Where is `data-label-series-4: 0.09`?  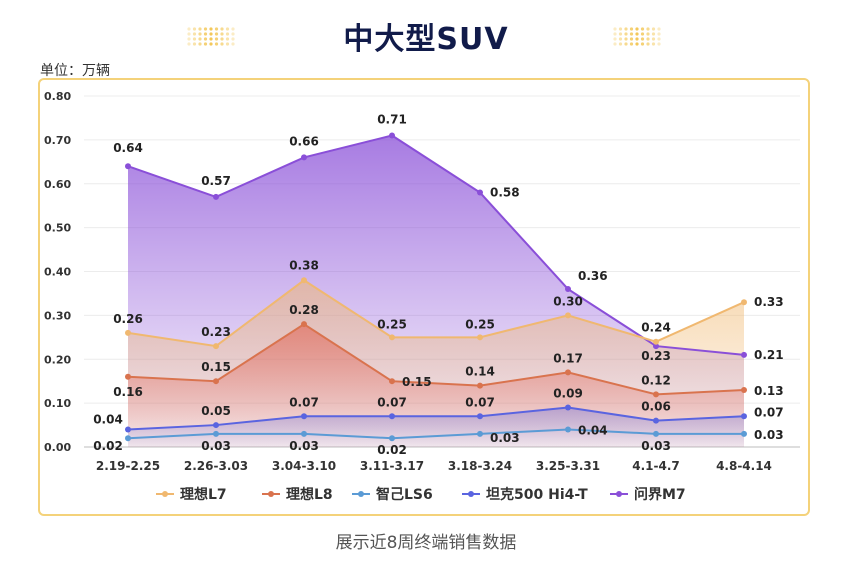
data-label-series-4: 0.09 is located at coordinates (568, 394).